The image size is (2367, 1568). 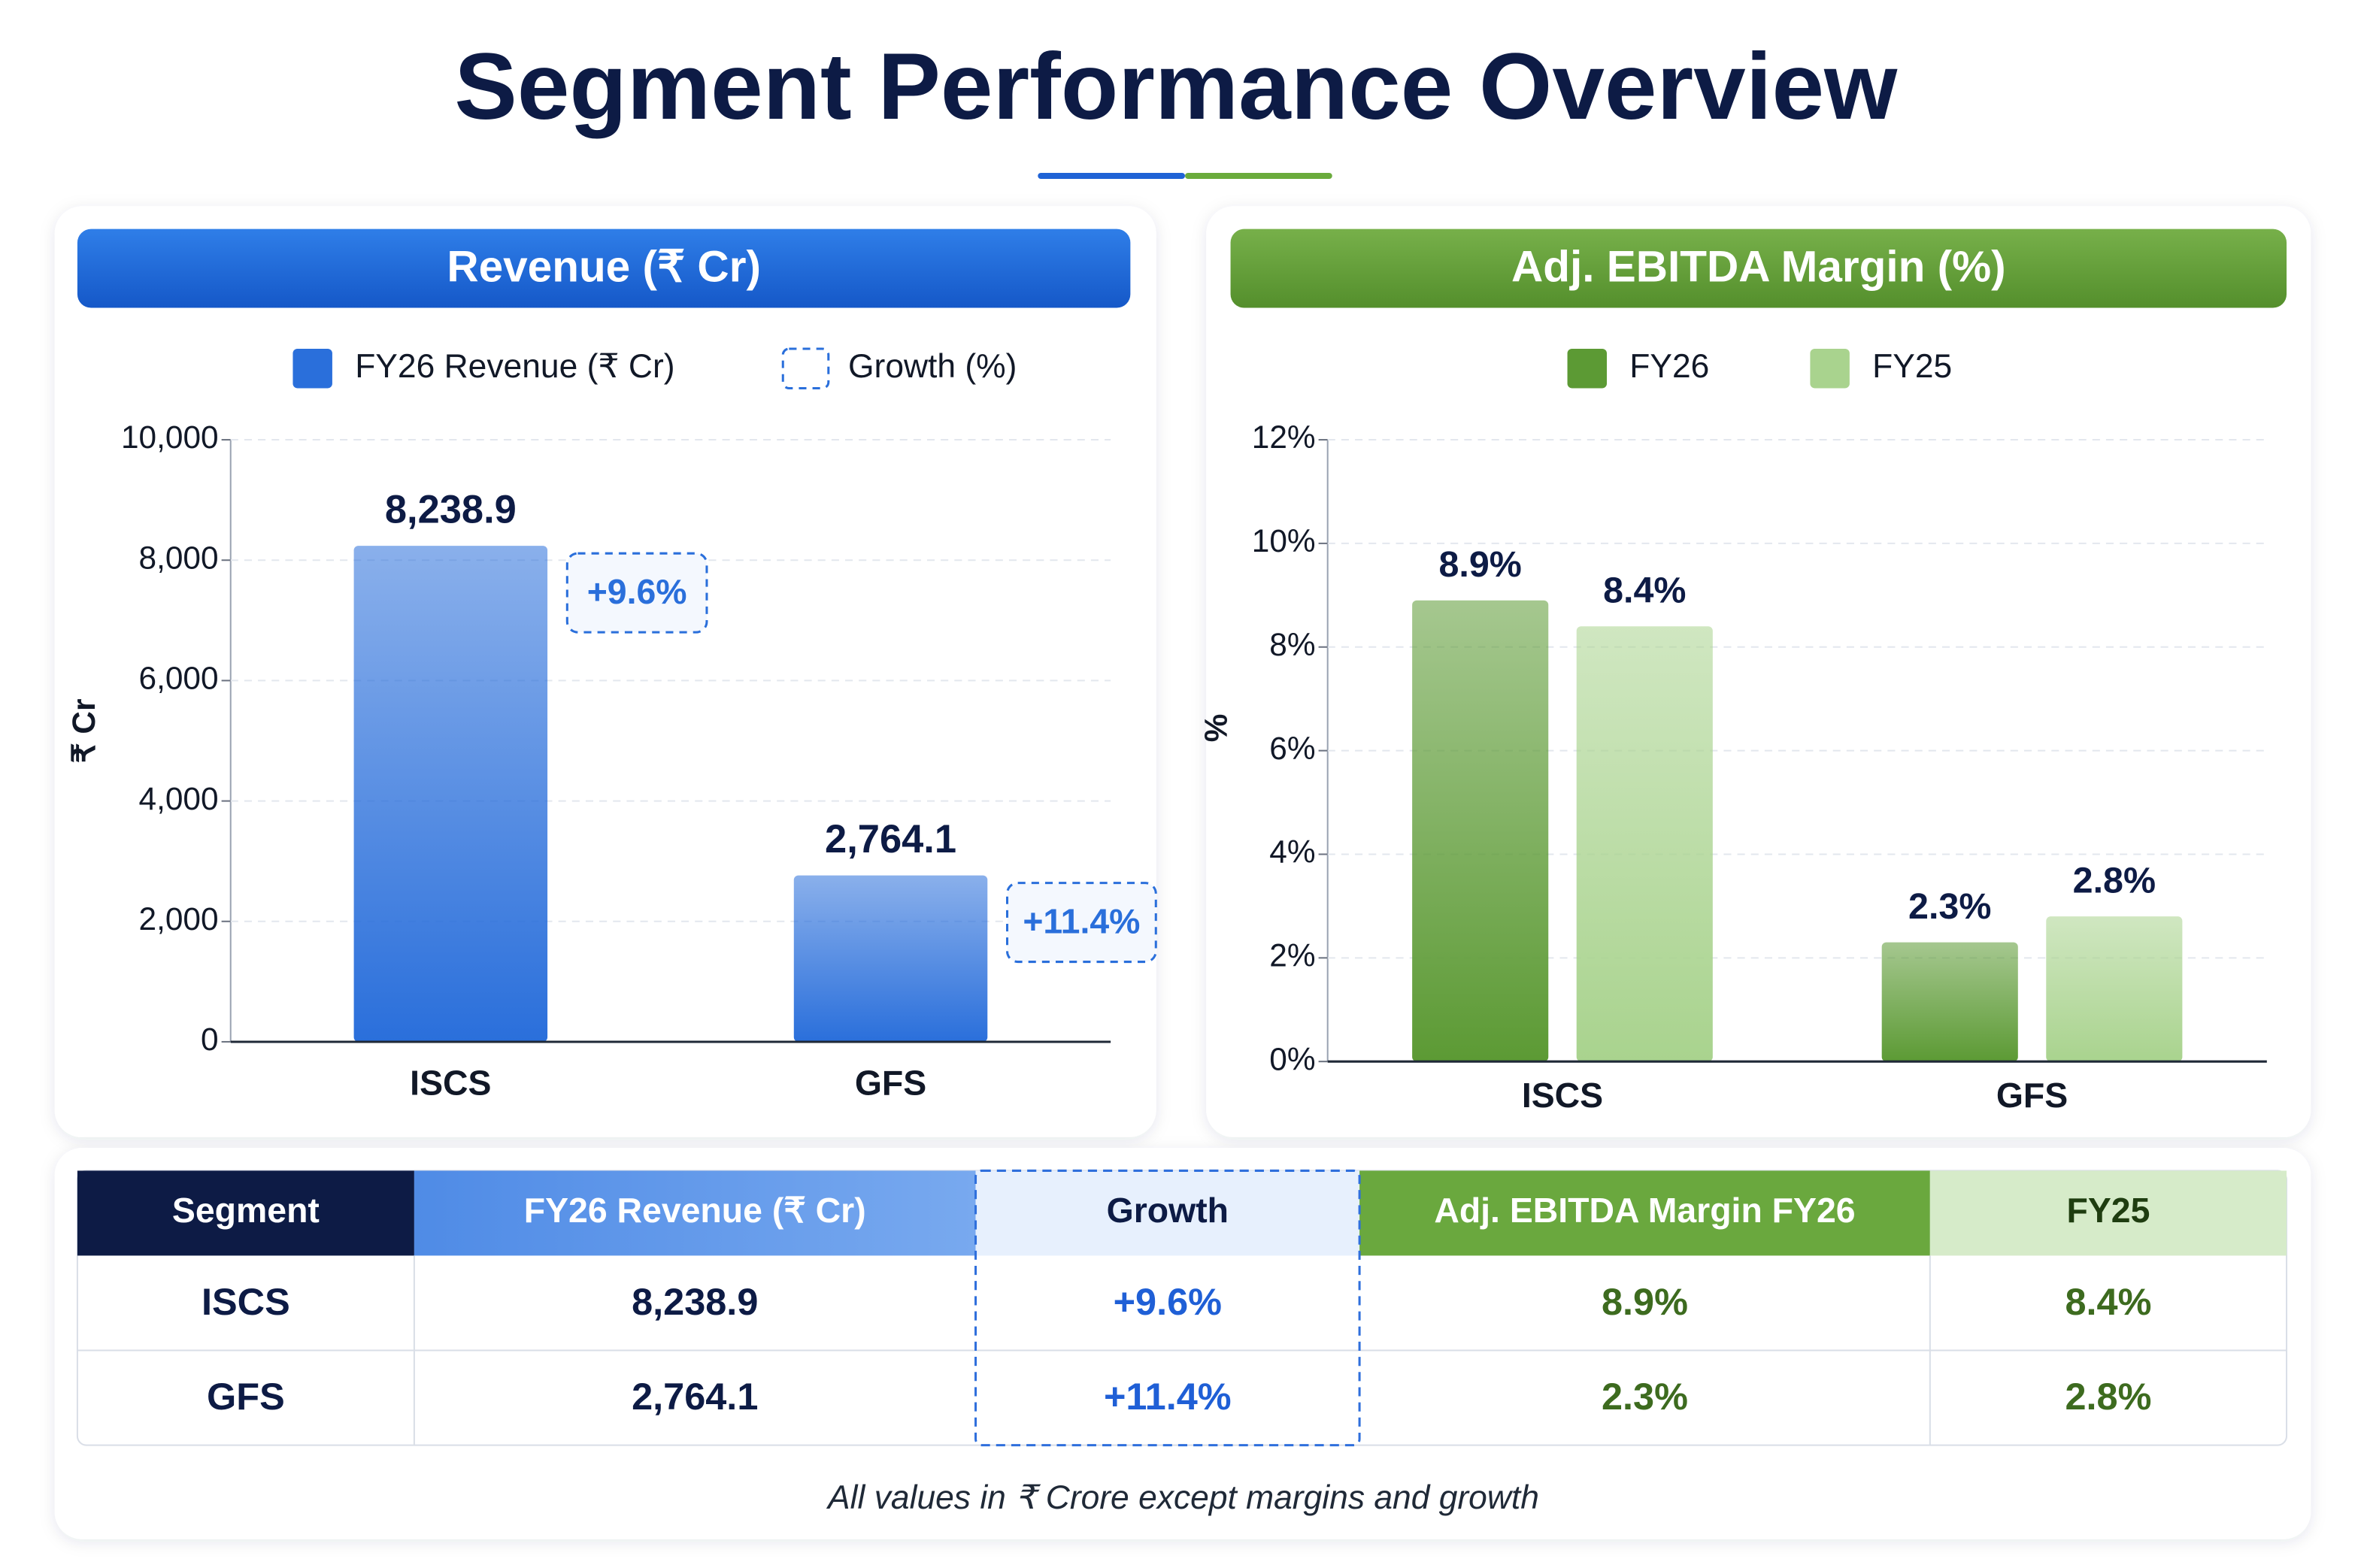 I want to click on chart-title: Revenue (₹ Cr), so click(x=604, y=267).